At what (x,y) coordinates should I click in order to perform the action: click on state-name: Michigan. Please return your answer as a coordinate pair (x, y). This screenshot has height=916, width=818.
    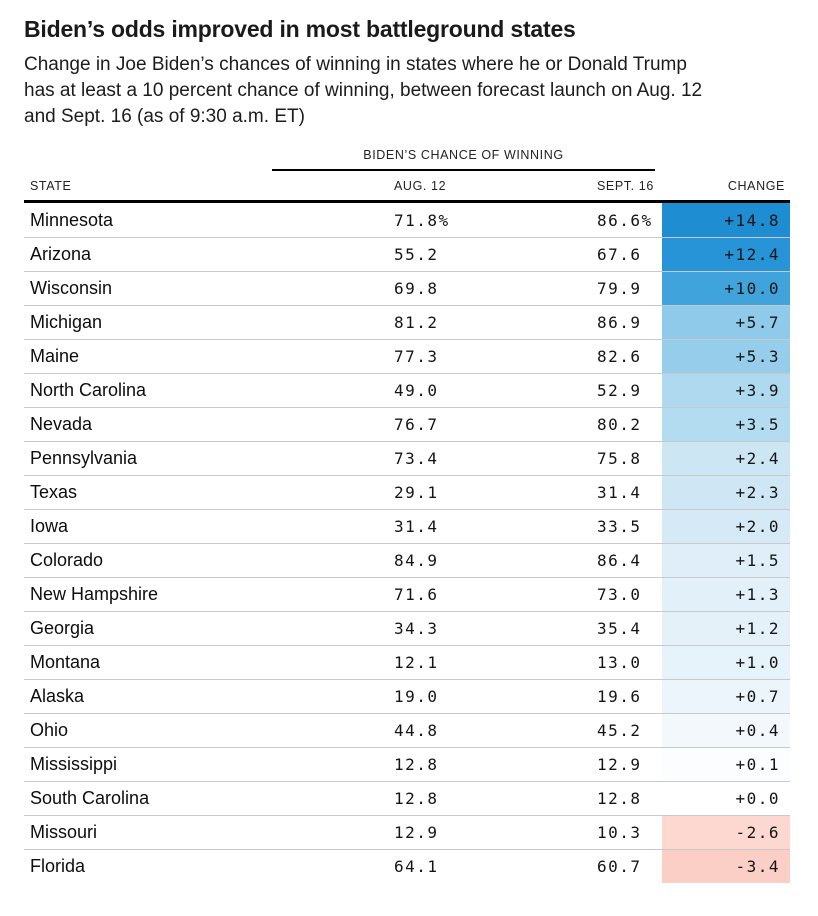
    Looking at the image, I should click on (66, 322).